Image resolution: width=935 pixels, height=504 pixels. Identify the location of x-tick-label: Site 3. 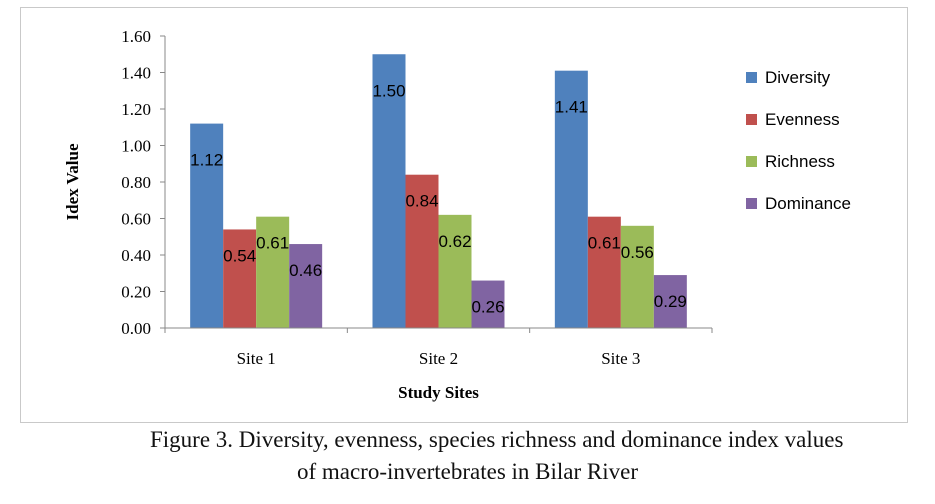
(620, 358).